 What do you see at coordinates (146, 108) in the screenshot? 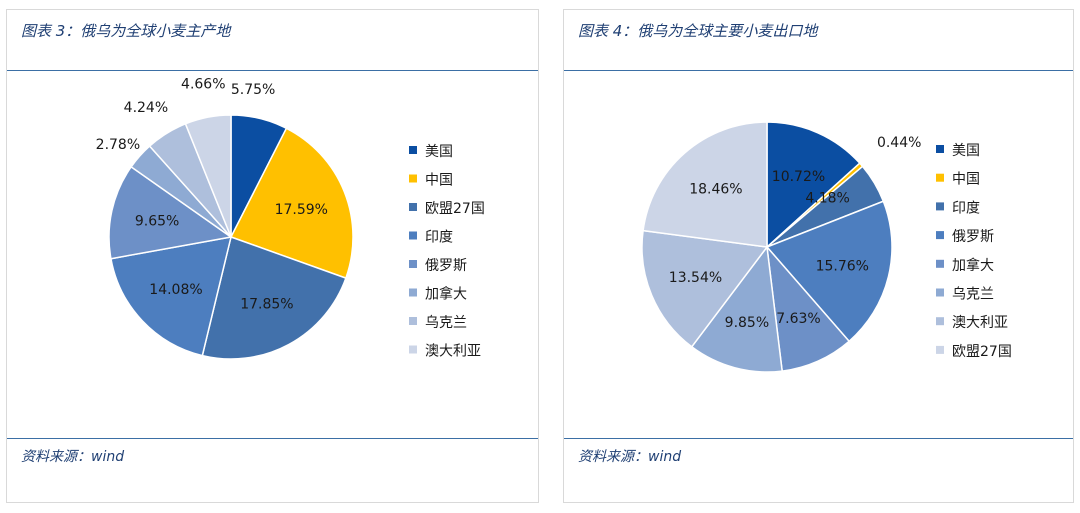
I see `pie-data-label: 4.24%` at bounding box center [146, 108].